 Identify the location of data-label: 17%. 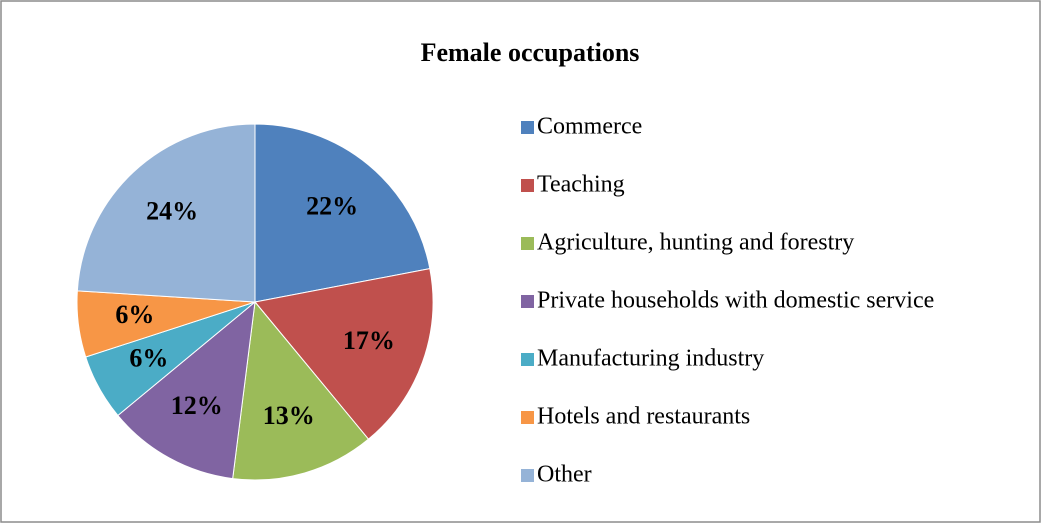
(369, 340).